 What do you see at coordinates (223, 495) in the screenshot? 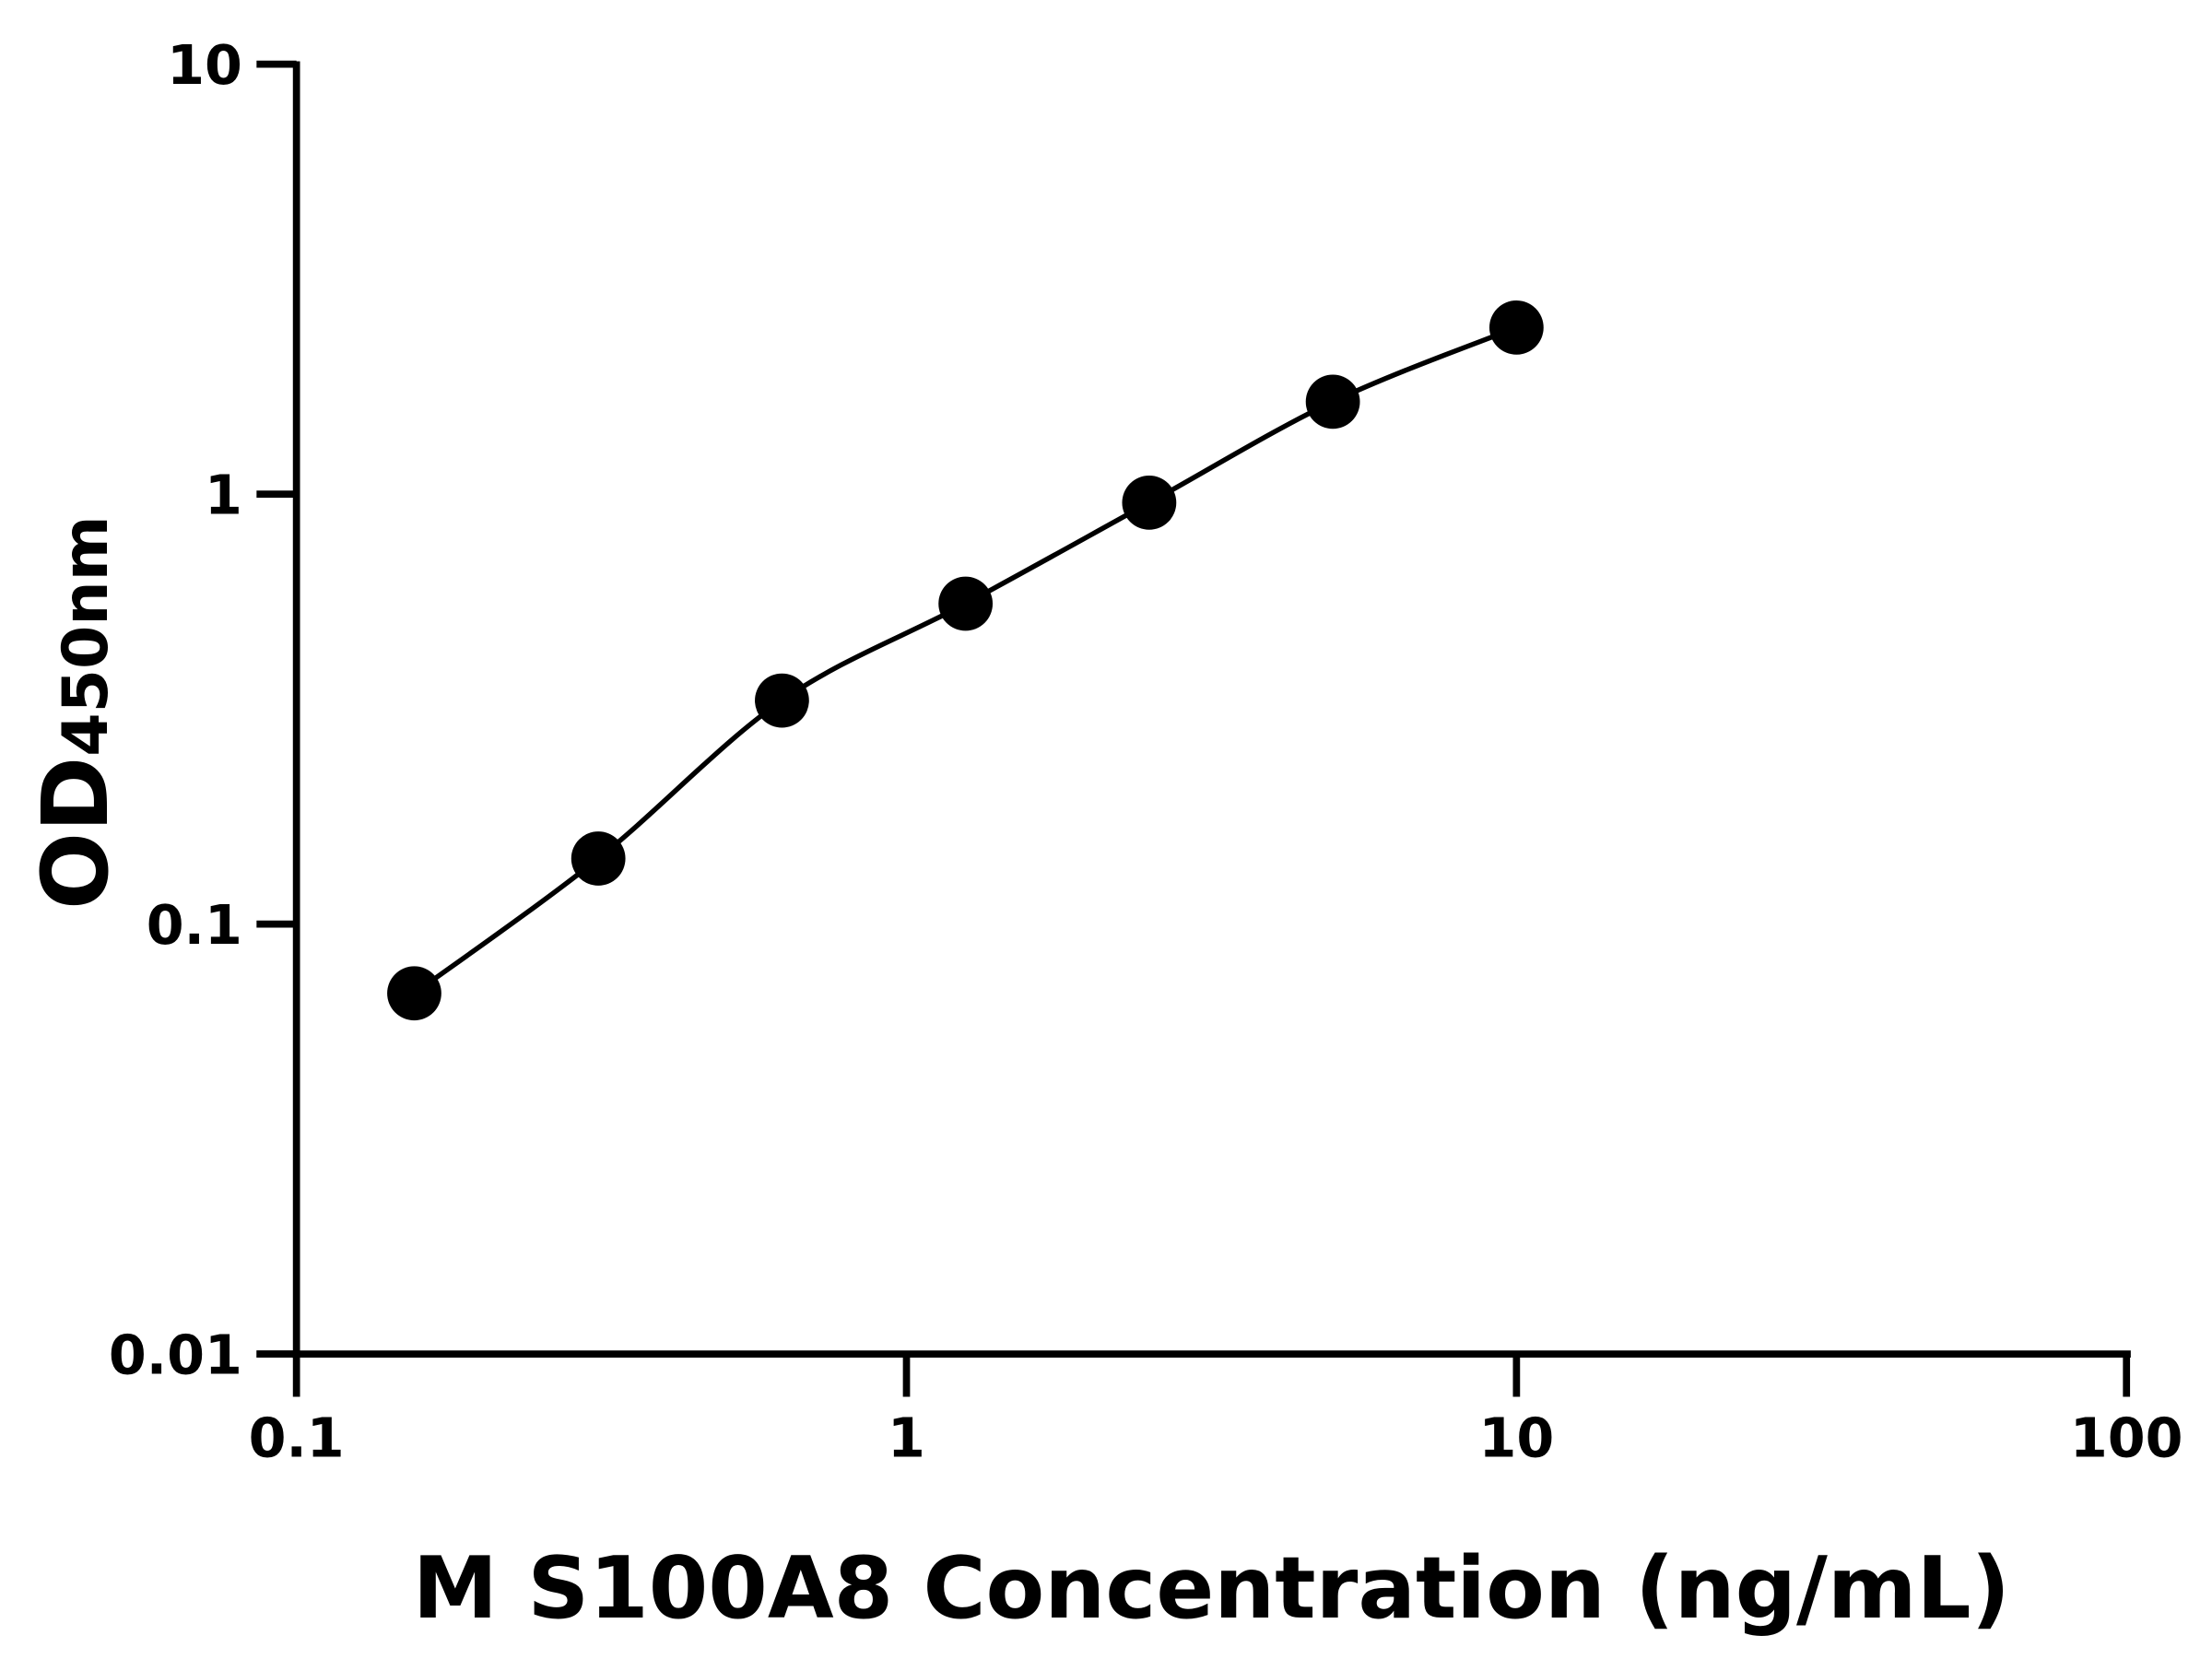
I see `y-tick-label: 1` at bounding box center [223, 495].